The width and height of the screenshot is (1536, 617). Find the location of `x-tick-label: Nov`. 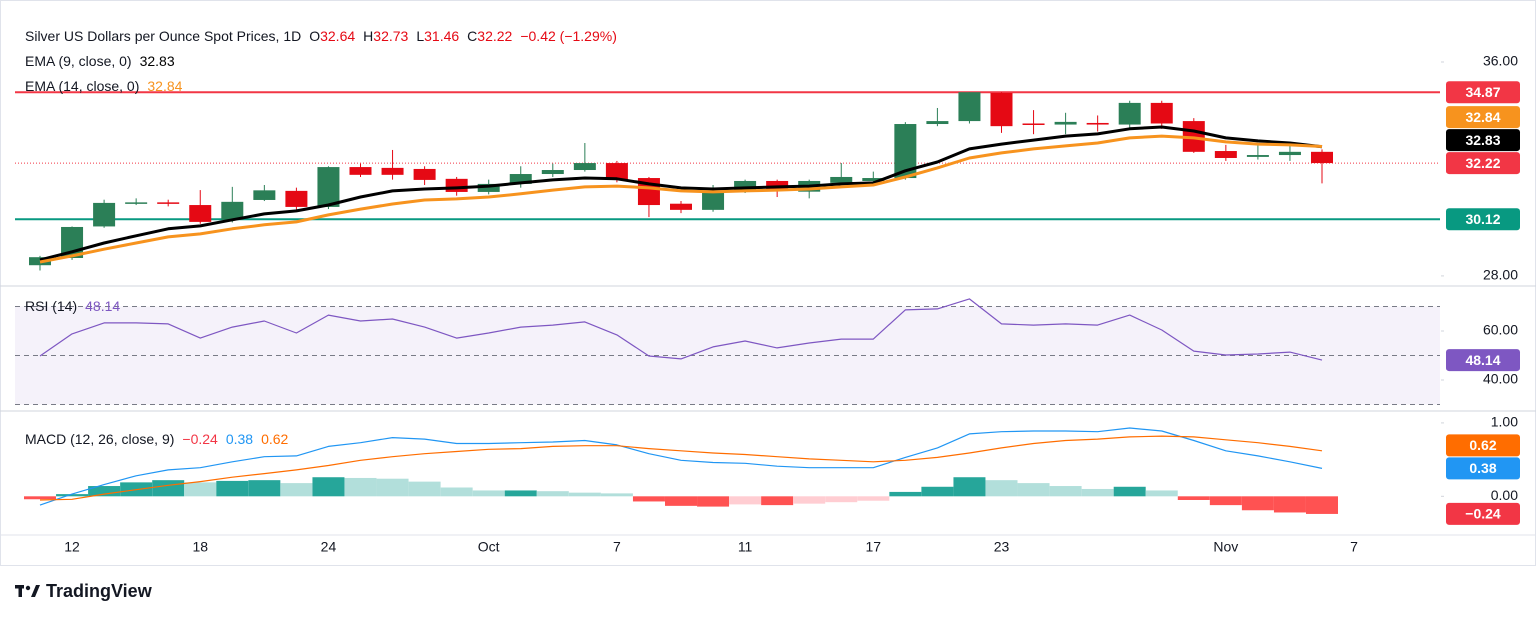

x-tick-label: Nov is located at coordinates (1225, 547).